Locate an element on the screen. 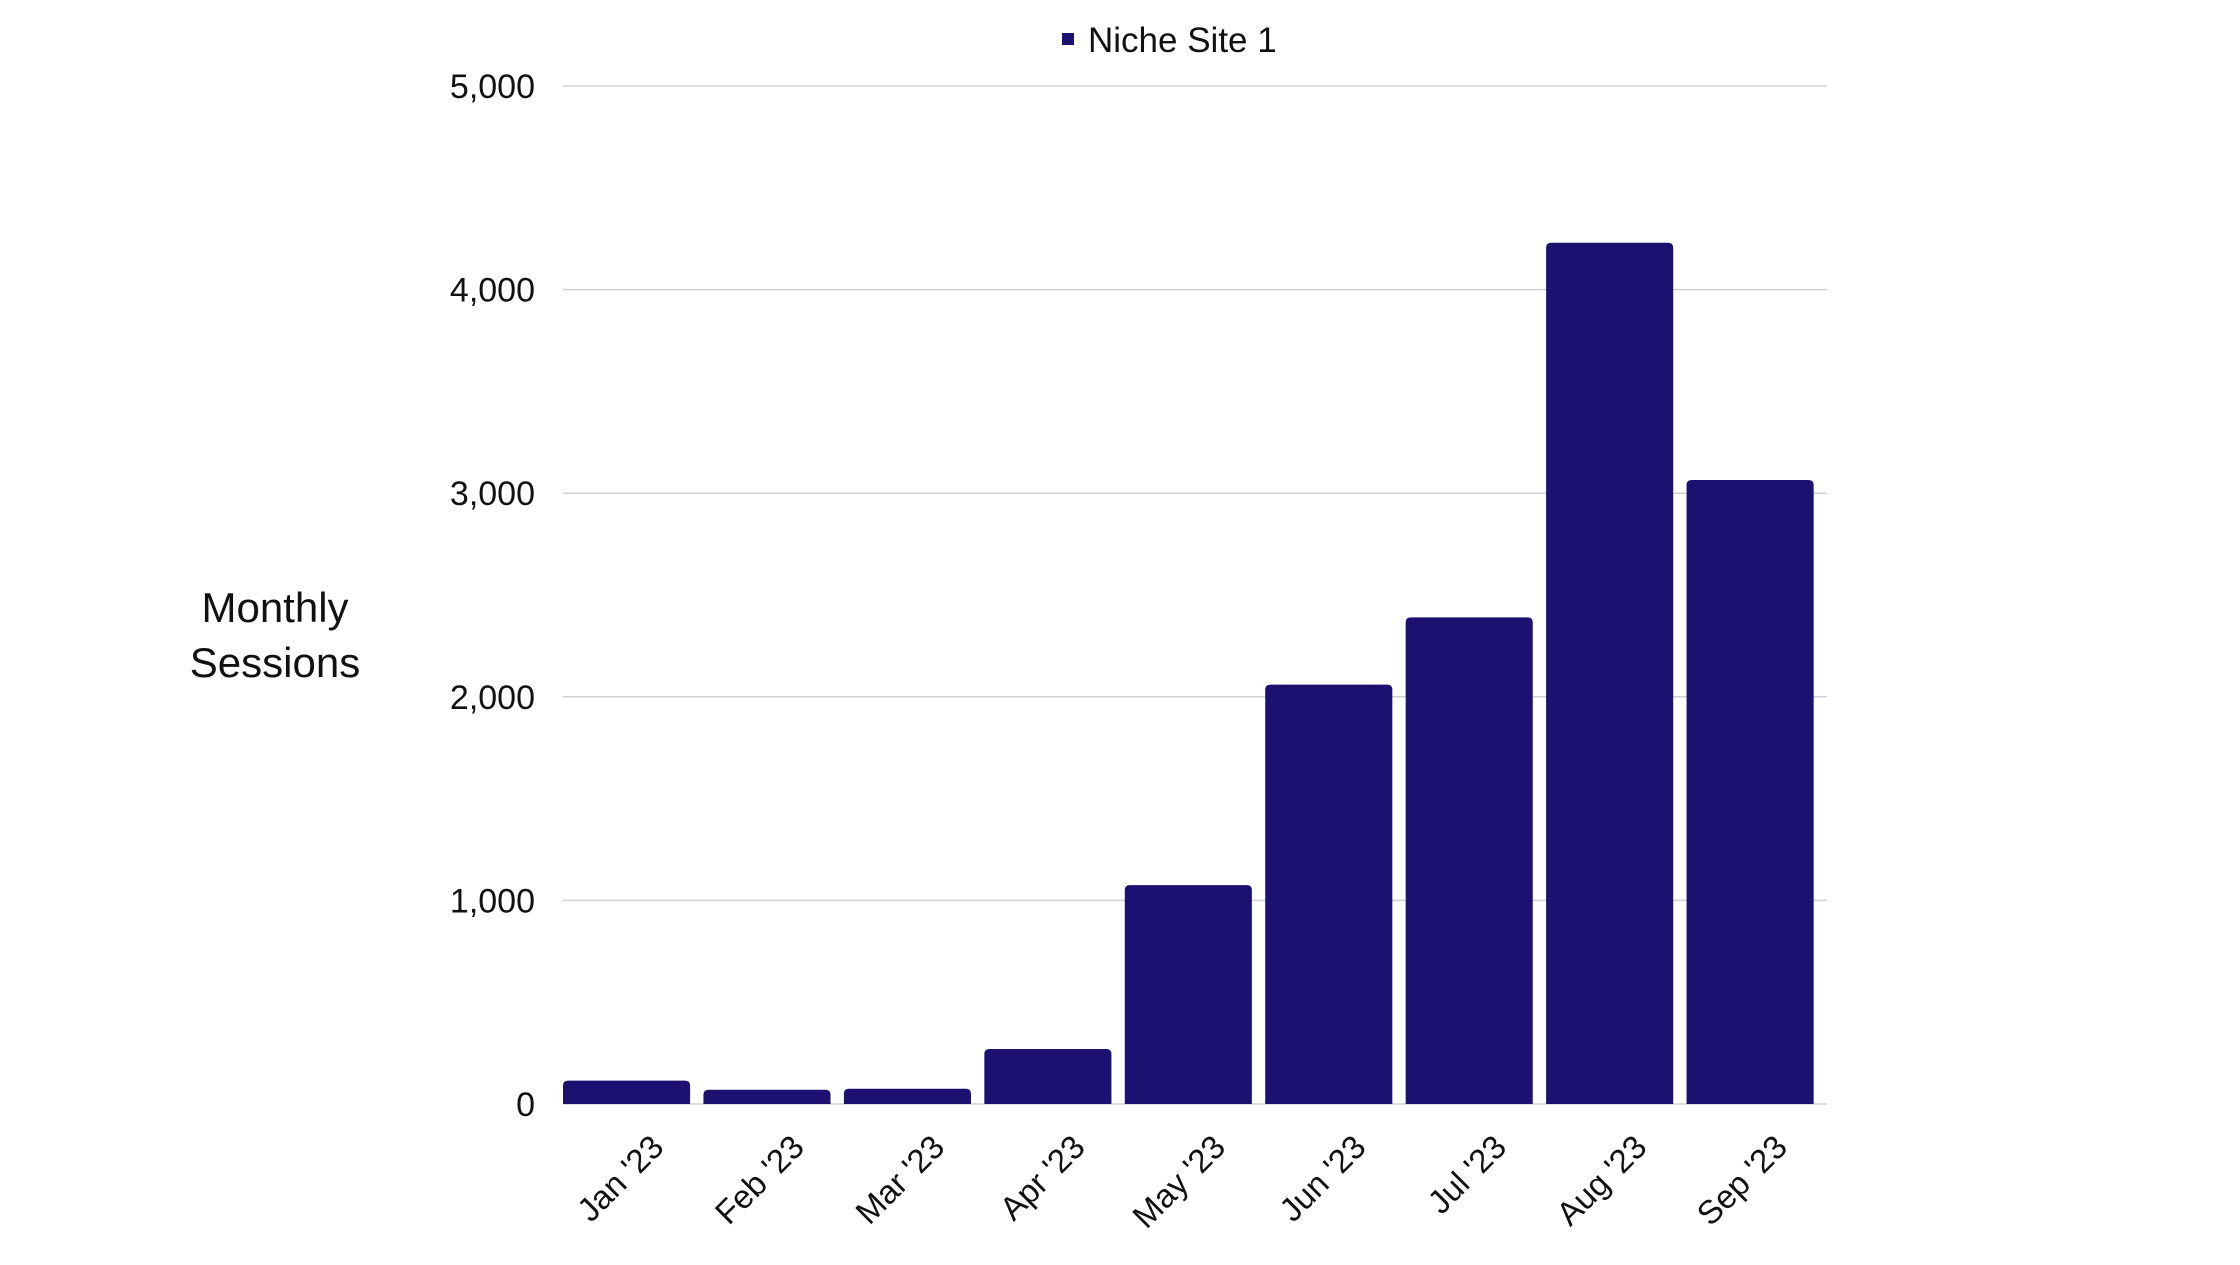 Image resolution: width=2240 pixels, height=1265 pixels. y-tick-label: 5,000 is located at coordinates (492, 87).